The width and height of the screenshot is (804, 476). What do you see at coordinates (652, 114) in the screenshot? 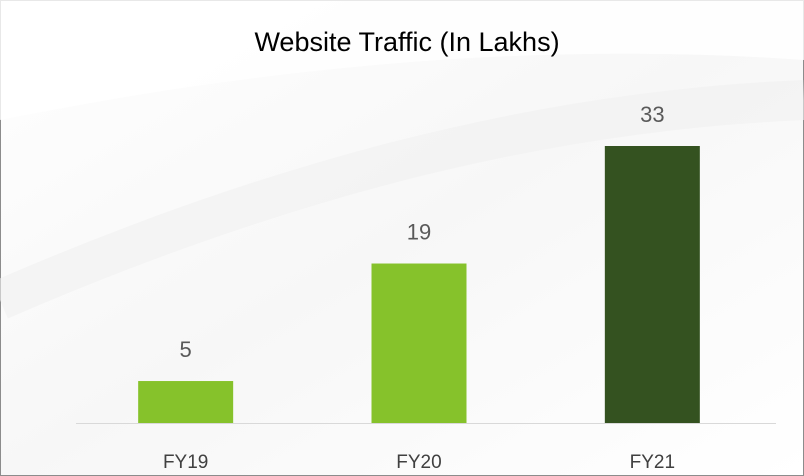
I see `data-label: 33` at bounding box center [652, 114].